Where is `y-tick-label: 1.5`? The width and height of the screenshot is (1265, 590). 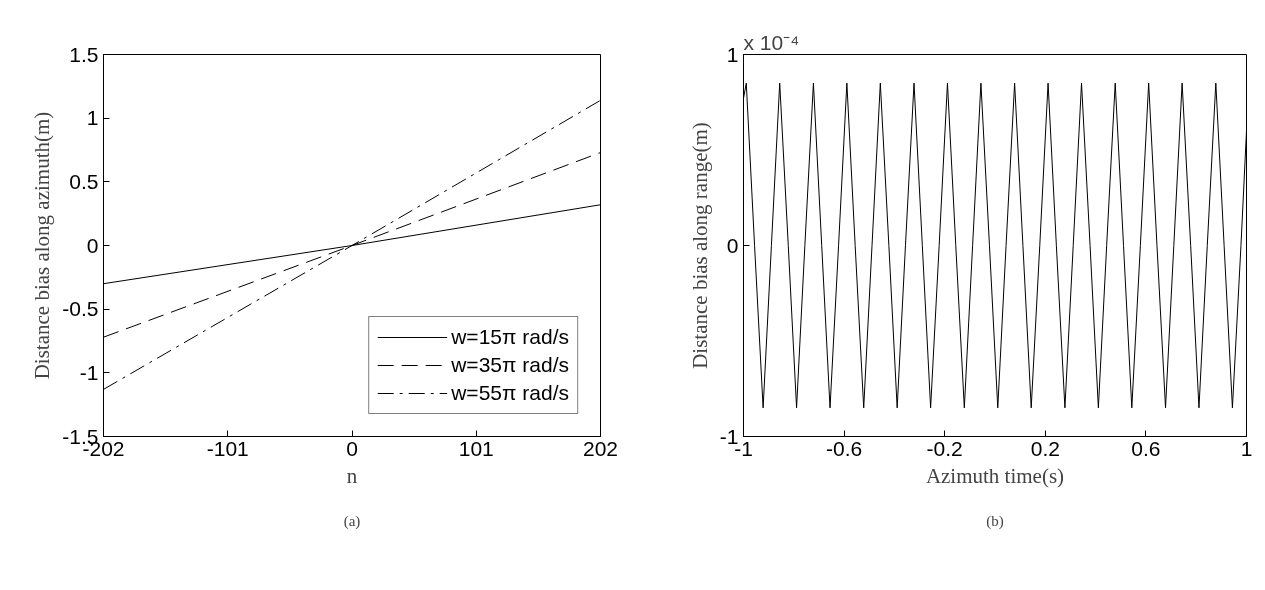 y-tick-label: 1.5 is located at coordinates (84, 54).